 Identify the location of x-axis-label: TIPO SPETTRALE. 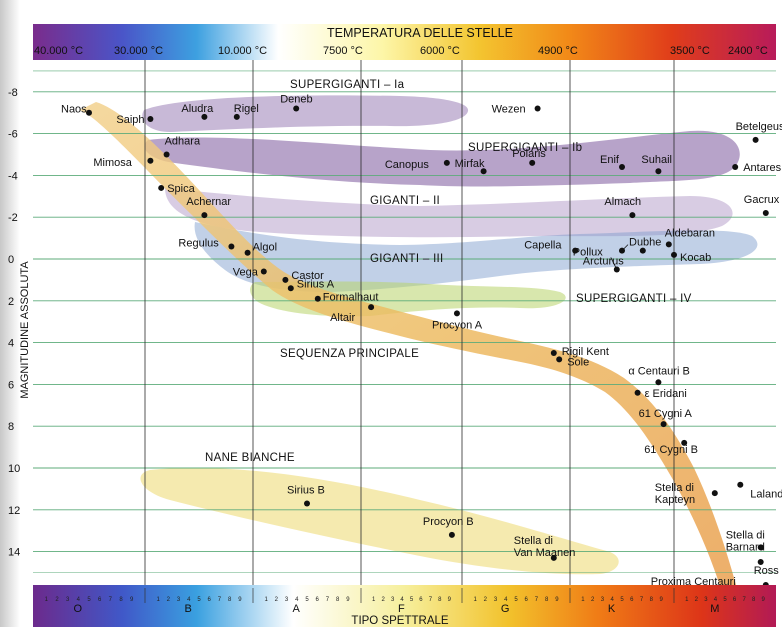
(399, 621).